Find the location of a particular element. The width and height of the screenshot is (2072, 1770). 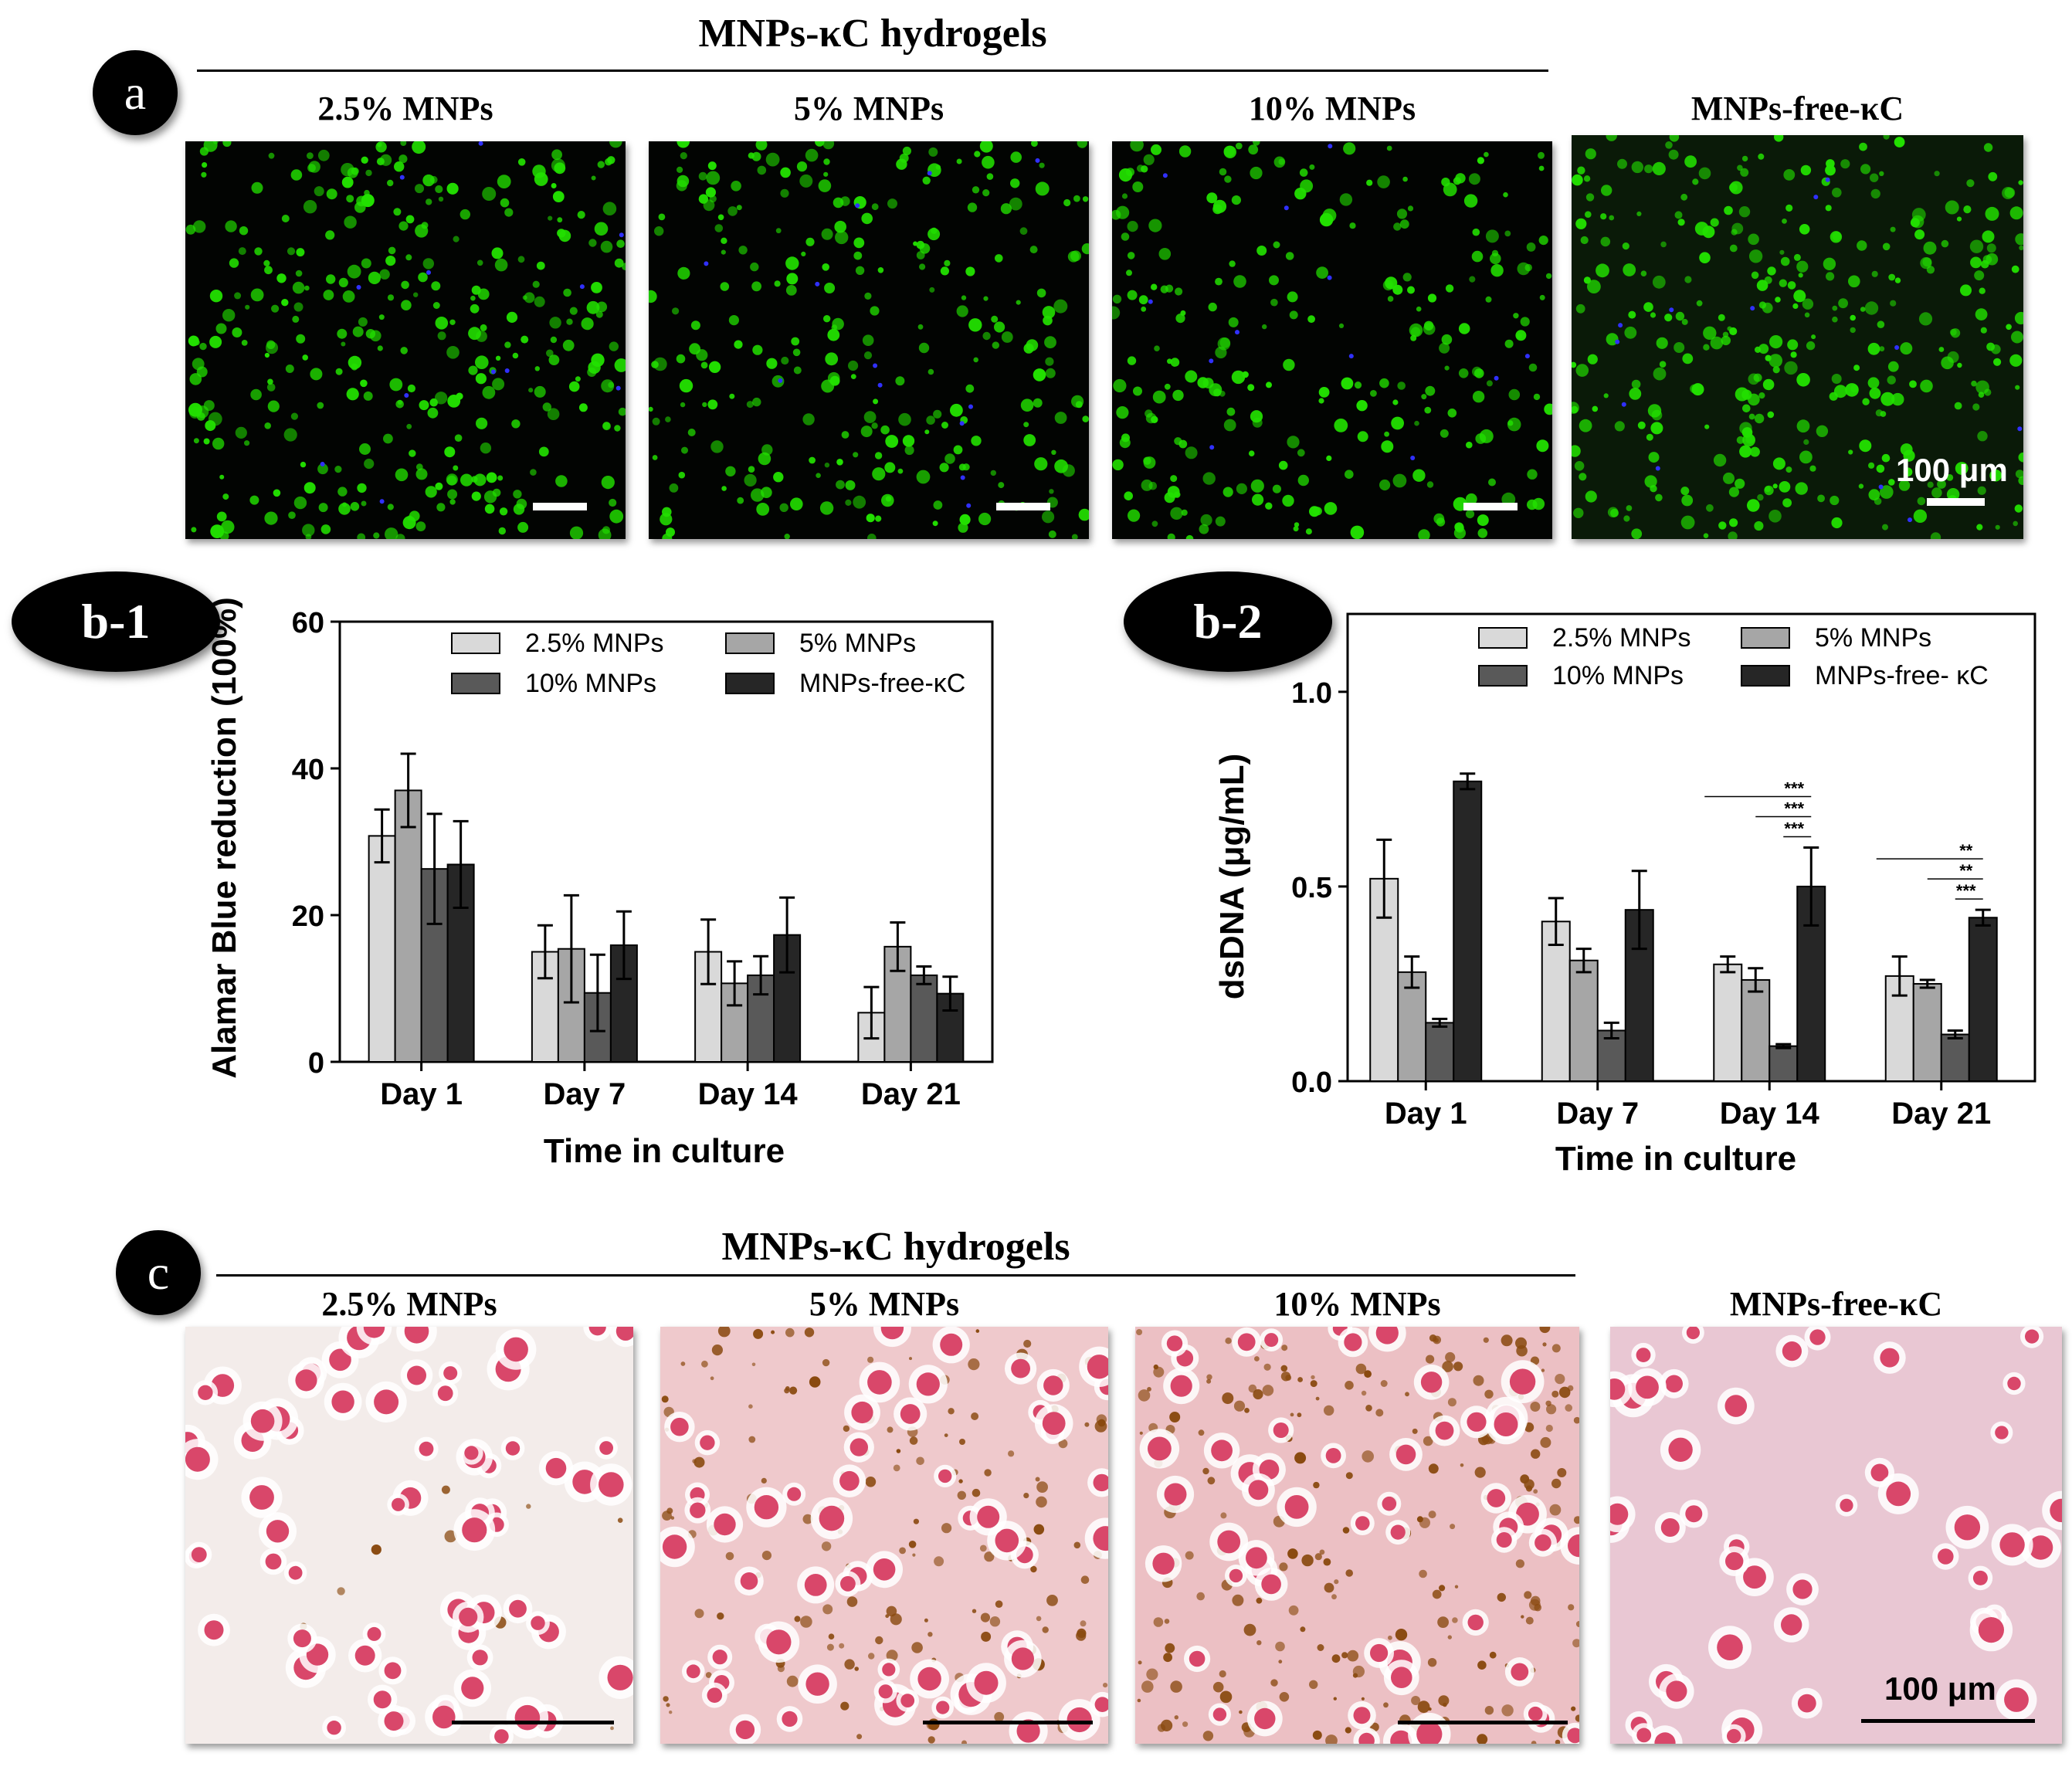

nucleus-dot is located at coordinates (1620, 325).